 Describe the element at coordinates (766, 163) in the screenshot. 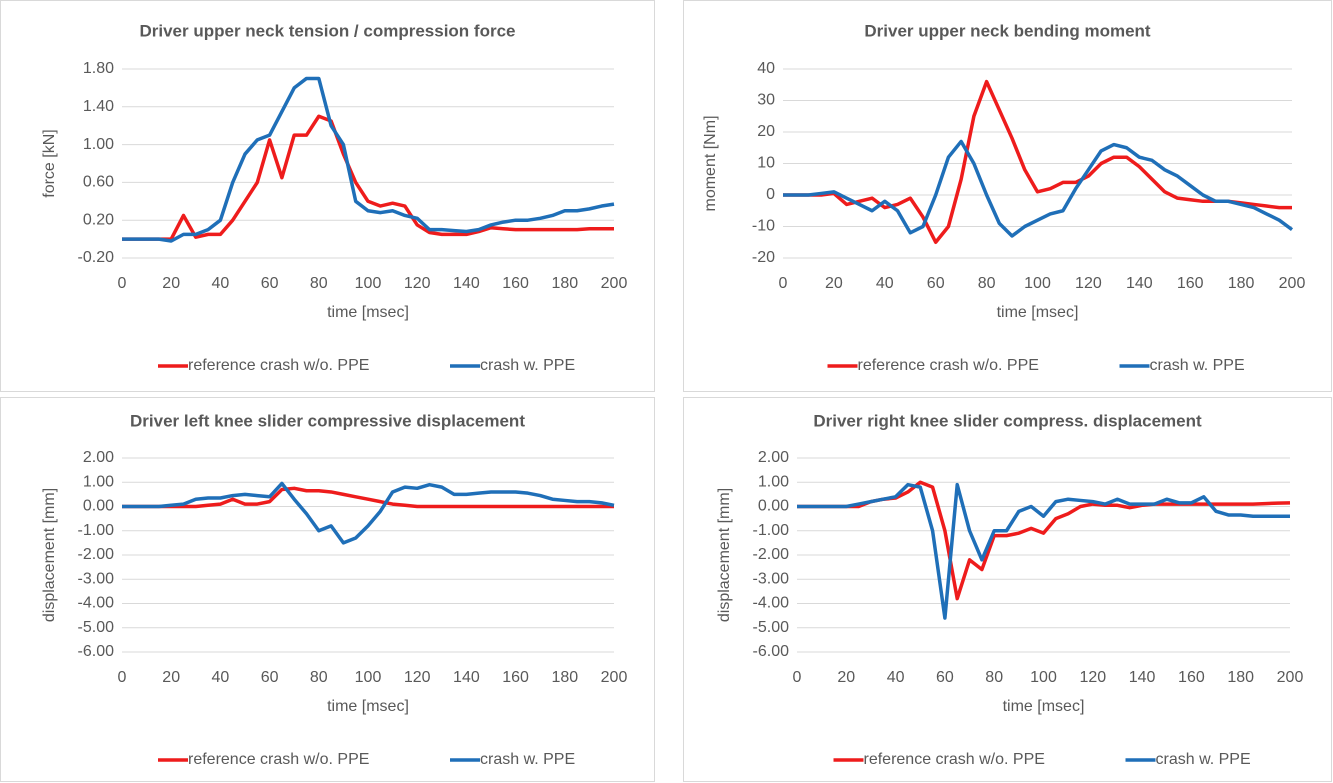

I see `y-tick-label: 10` at that location.